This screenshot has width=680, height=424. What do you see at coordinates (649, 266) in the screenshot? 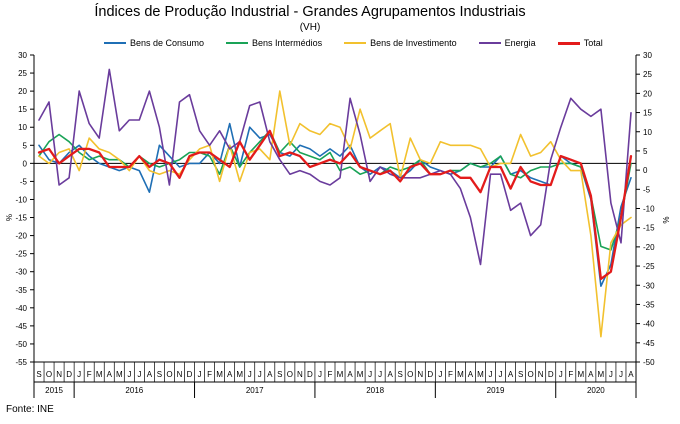
I see `y-tick-label-right: -25` at bounding box center [649, 266].